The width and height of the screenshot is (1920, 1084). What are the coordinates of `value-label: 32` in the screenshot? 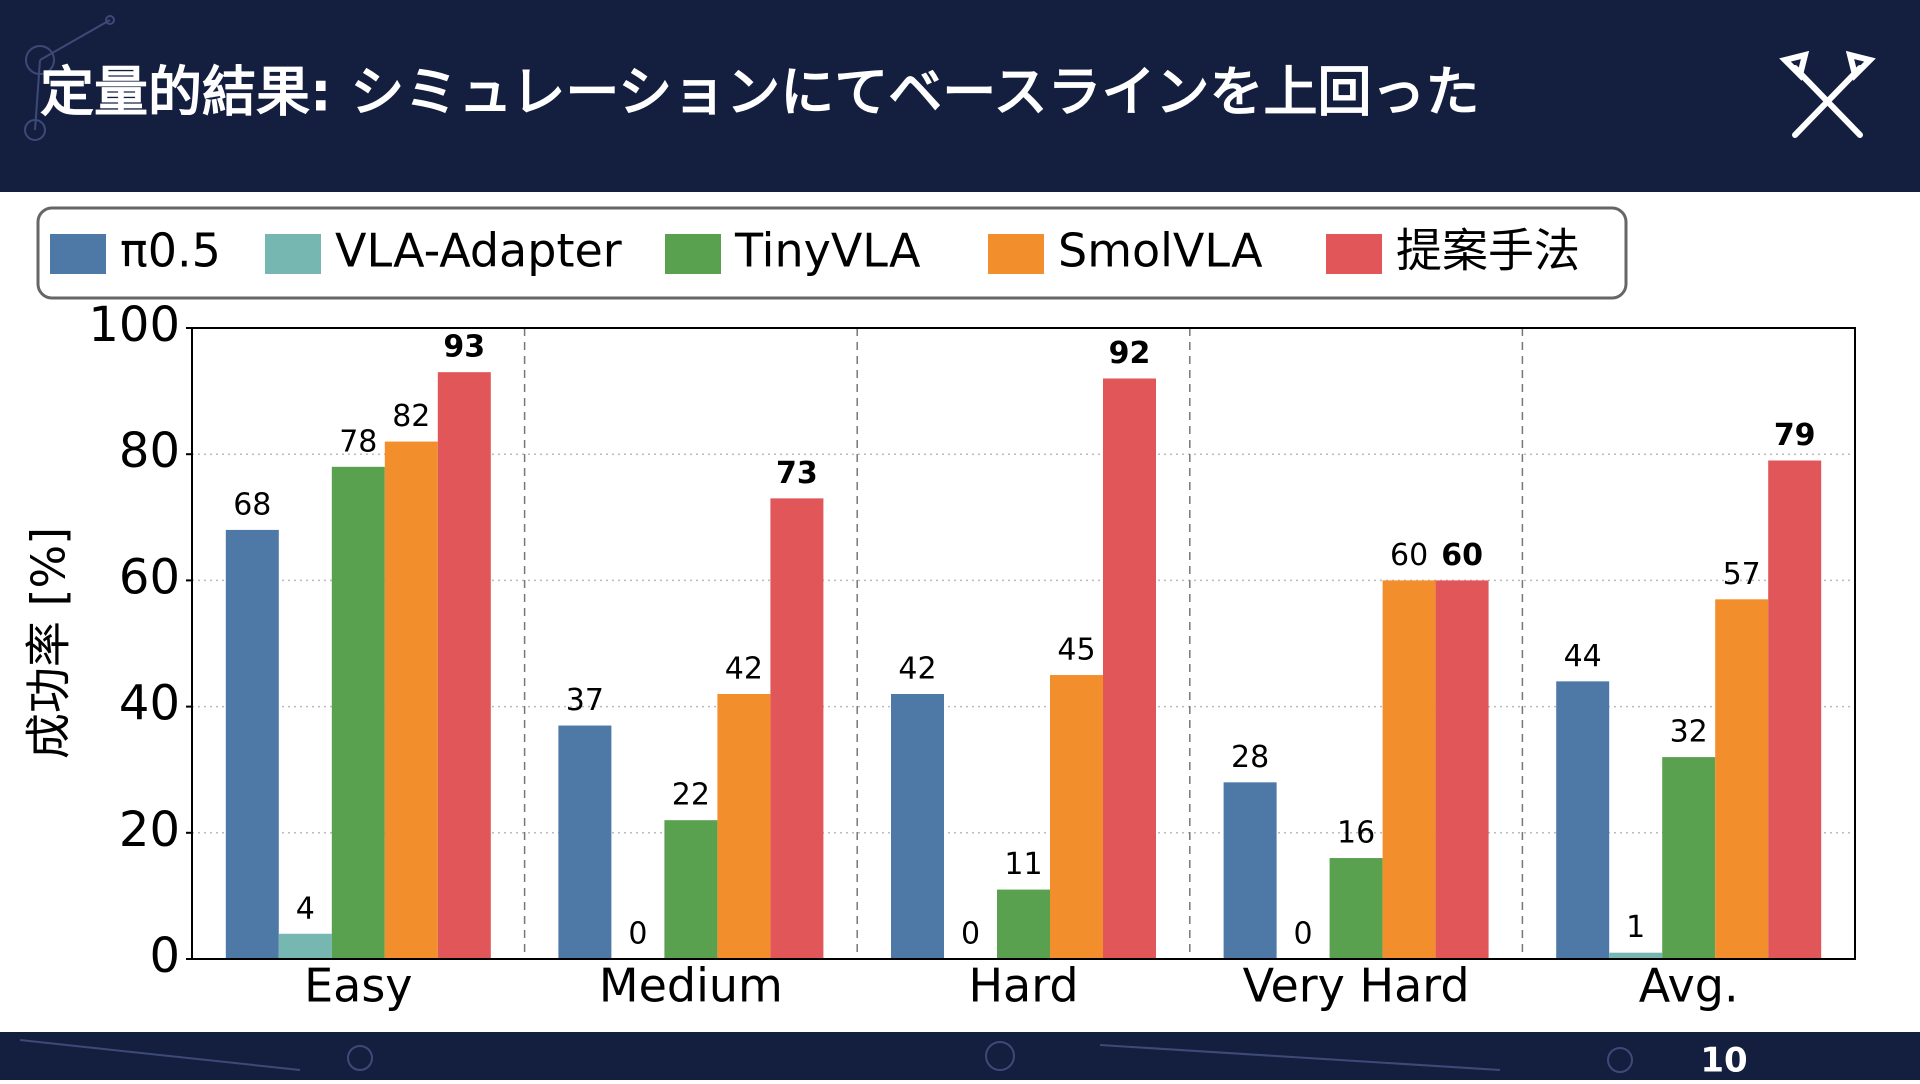 It's located at (1689, 732).